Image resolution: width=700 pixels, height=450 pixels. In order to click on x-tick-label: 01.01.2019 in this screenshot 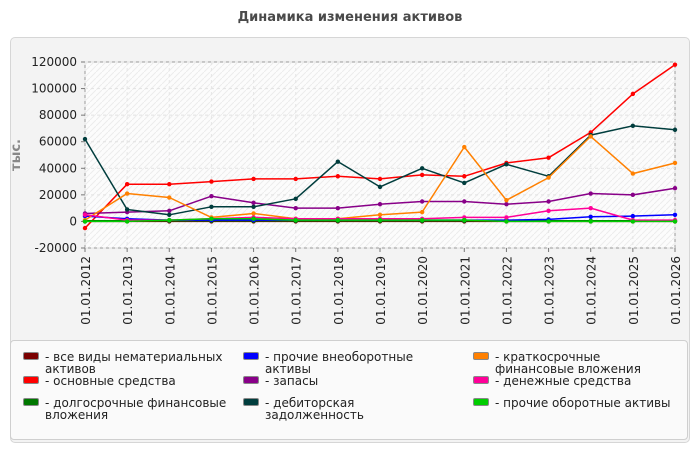, I will do `click(381, 290)`.